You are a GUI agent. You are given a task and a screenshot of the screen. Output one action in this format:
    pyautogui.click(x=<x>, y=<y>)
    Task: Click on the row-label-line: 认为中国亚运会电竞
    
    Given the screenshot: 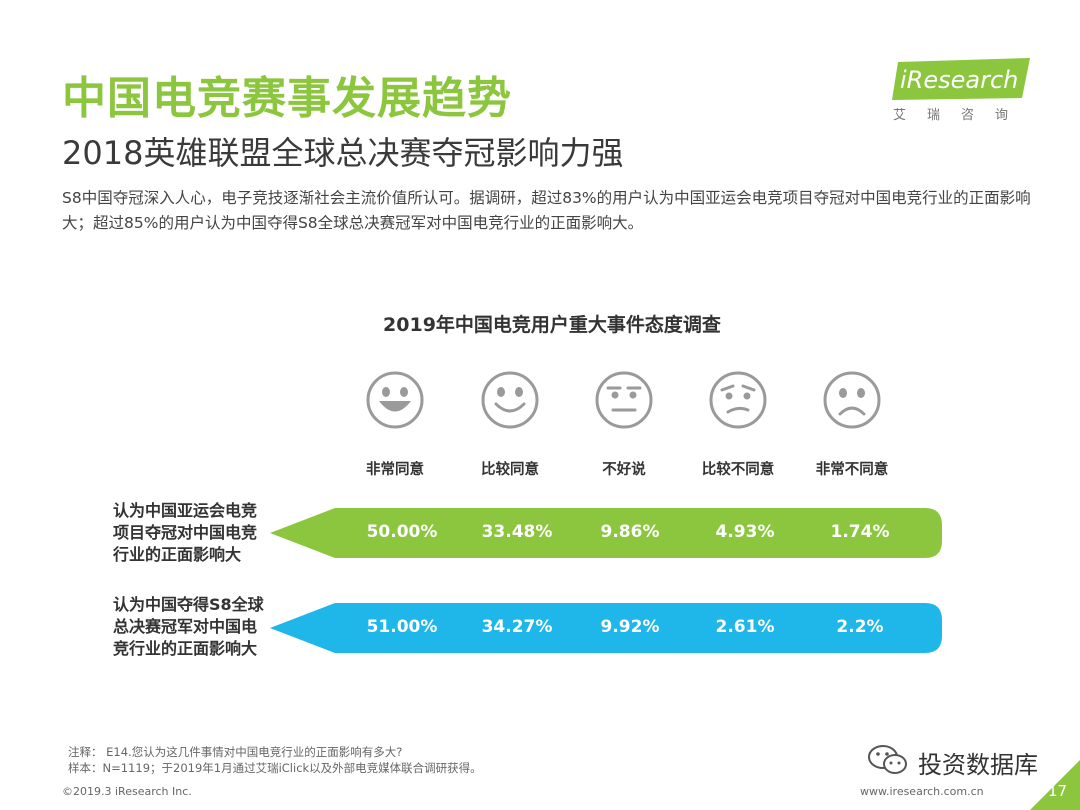 What is the action you would take?
    pyautogui.click(x=185, y=510)
    